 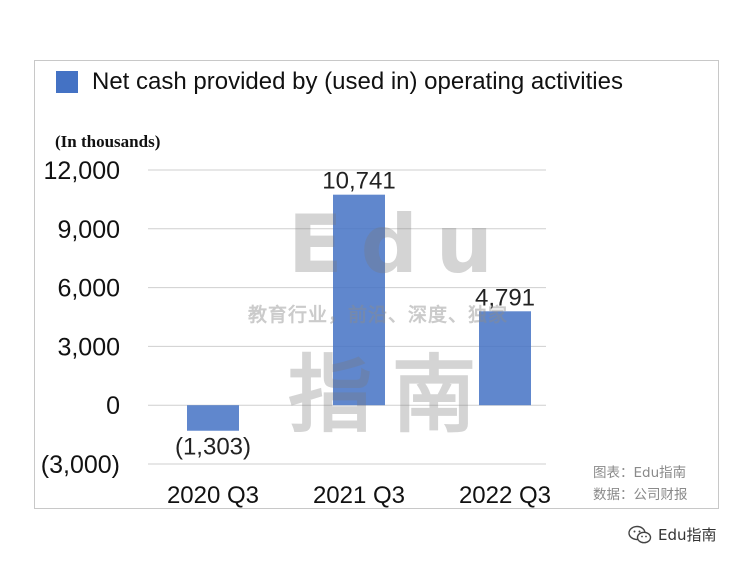 I want to click on data-label: 10,741, so click(x=358, y=181).